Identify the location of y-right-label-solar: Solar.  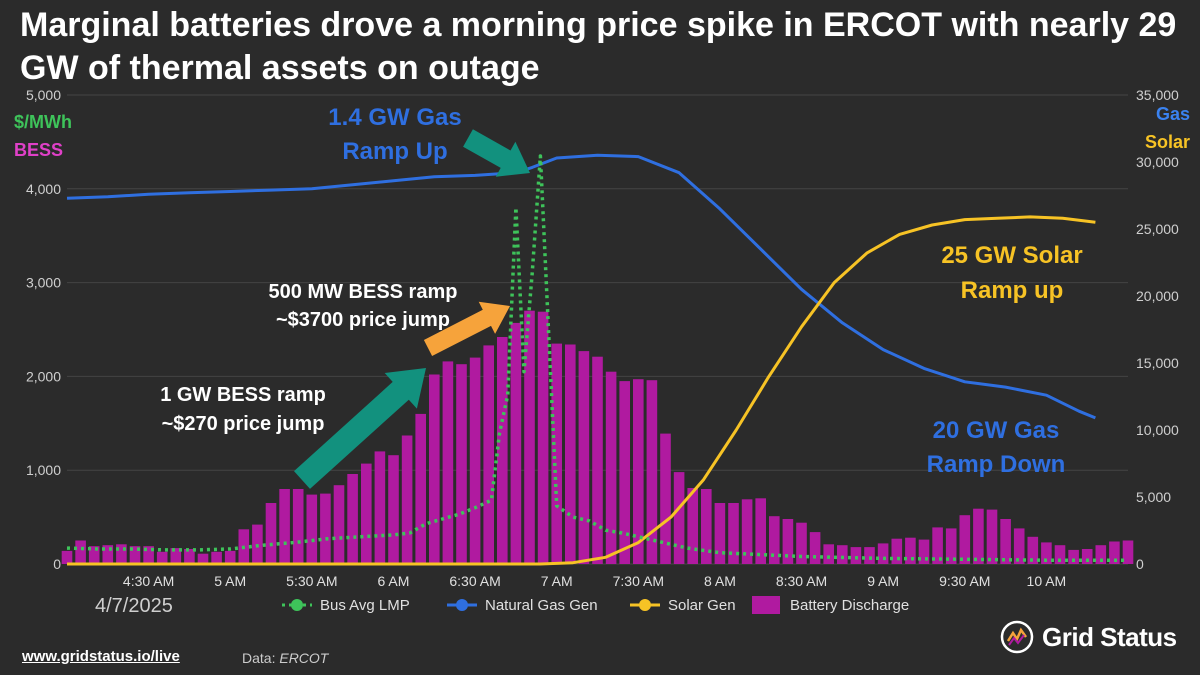
(1167, 142).